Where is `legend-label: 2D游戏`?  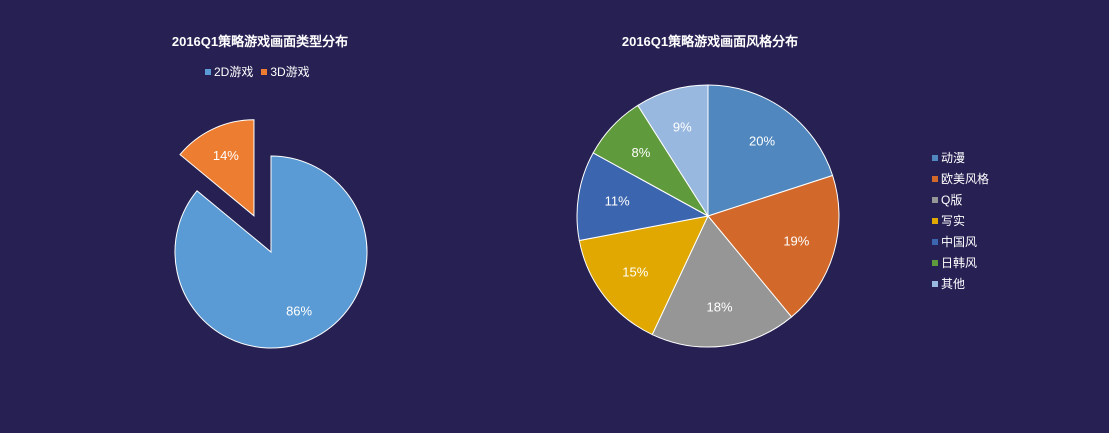 legend-label: 2D游戏 is located at coordinates (234, 72).